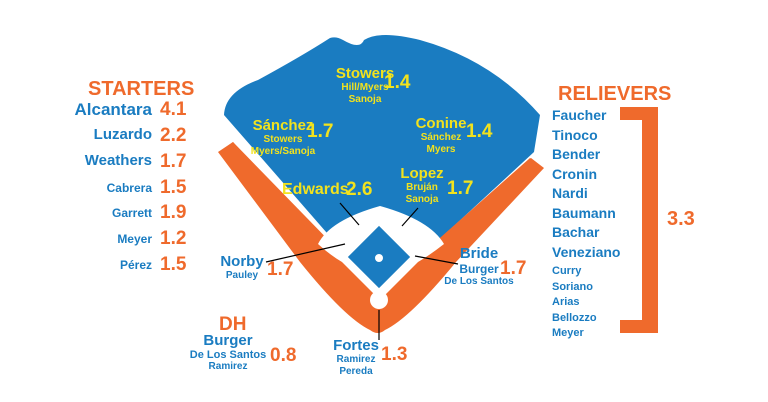 The image size is (768, 402). I want to click on position-lf: Sánchez Stowers Myers/Sanoja, so click(283, 138).